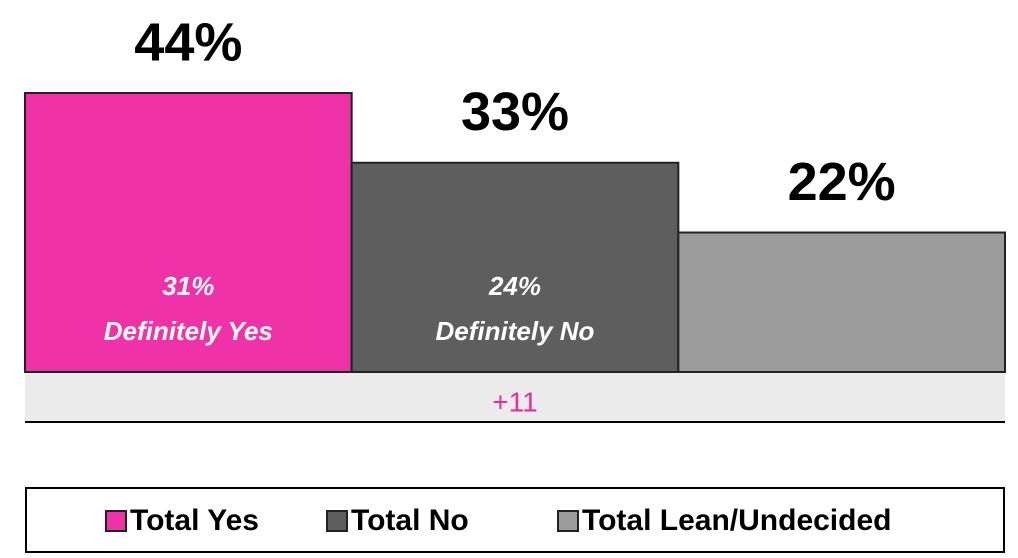  I want to click on difference-band, so click(515, 397).